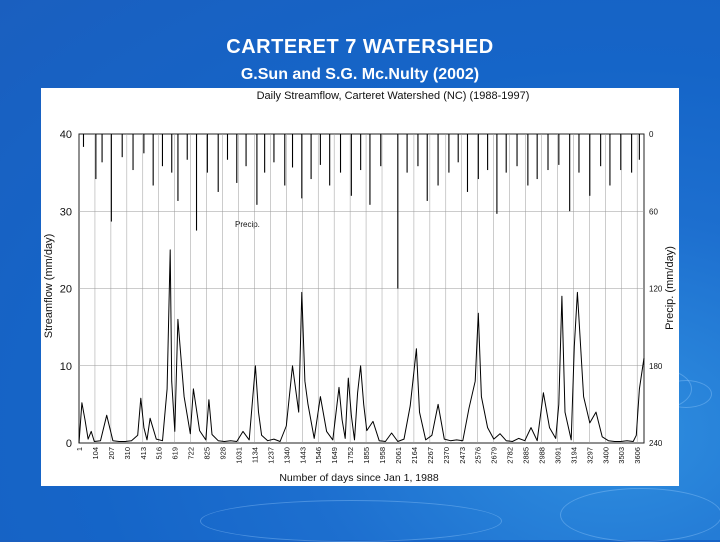 The height and width of the screenshot is (542, 720). I want to click on x-tick-label: 619, so click(175, 453).